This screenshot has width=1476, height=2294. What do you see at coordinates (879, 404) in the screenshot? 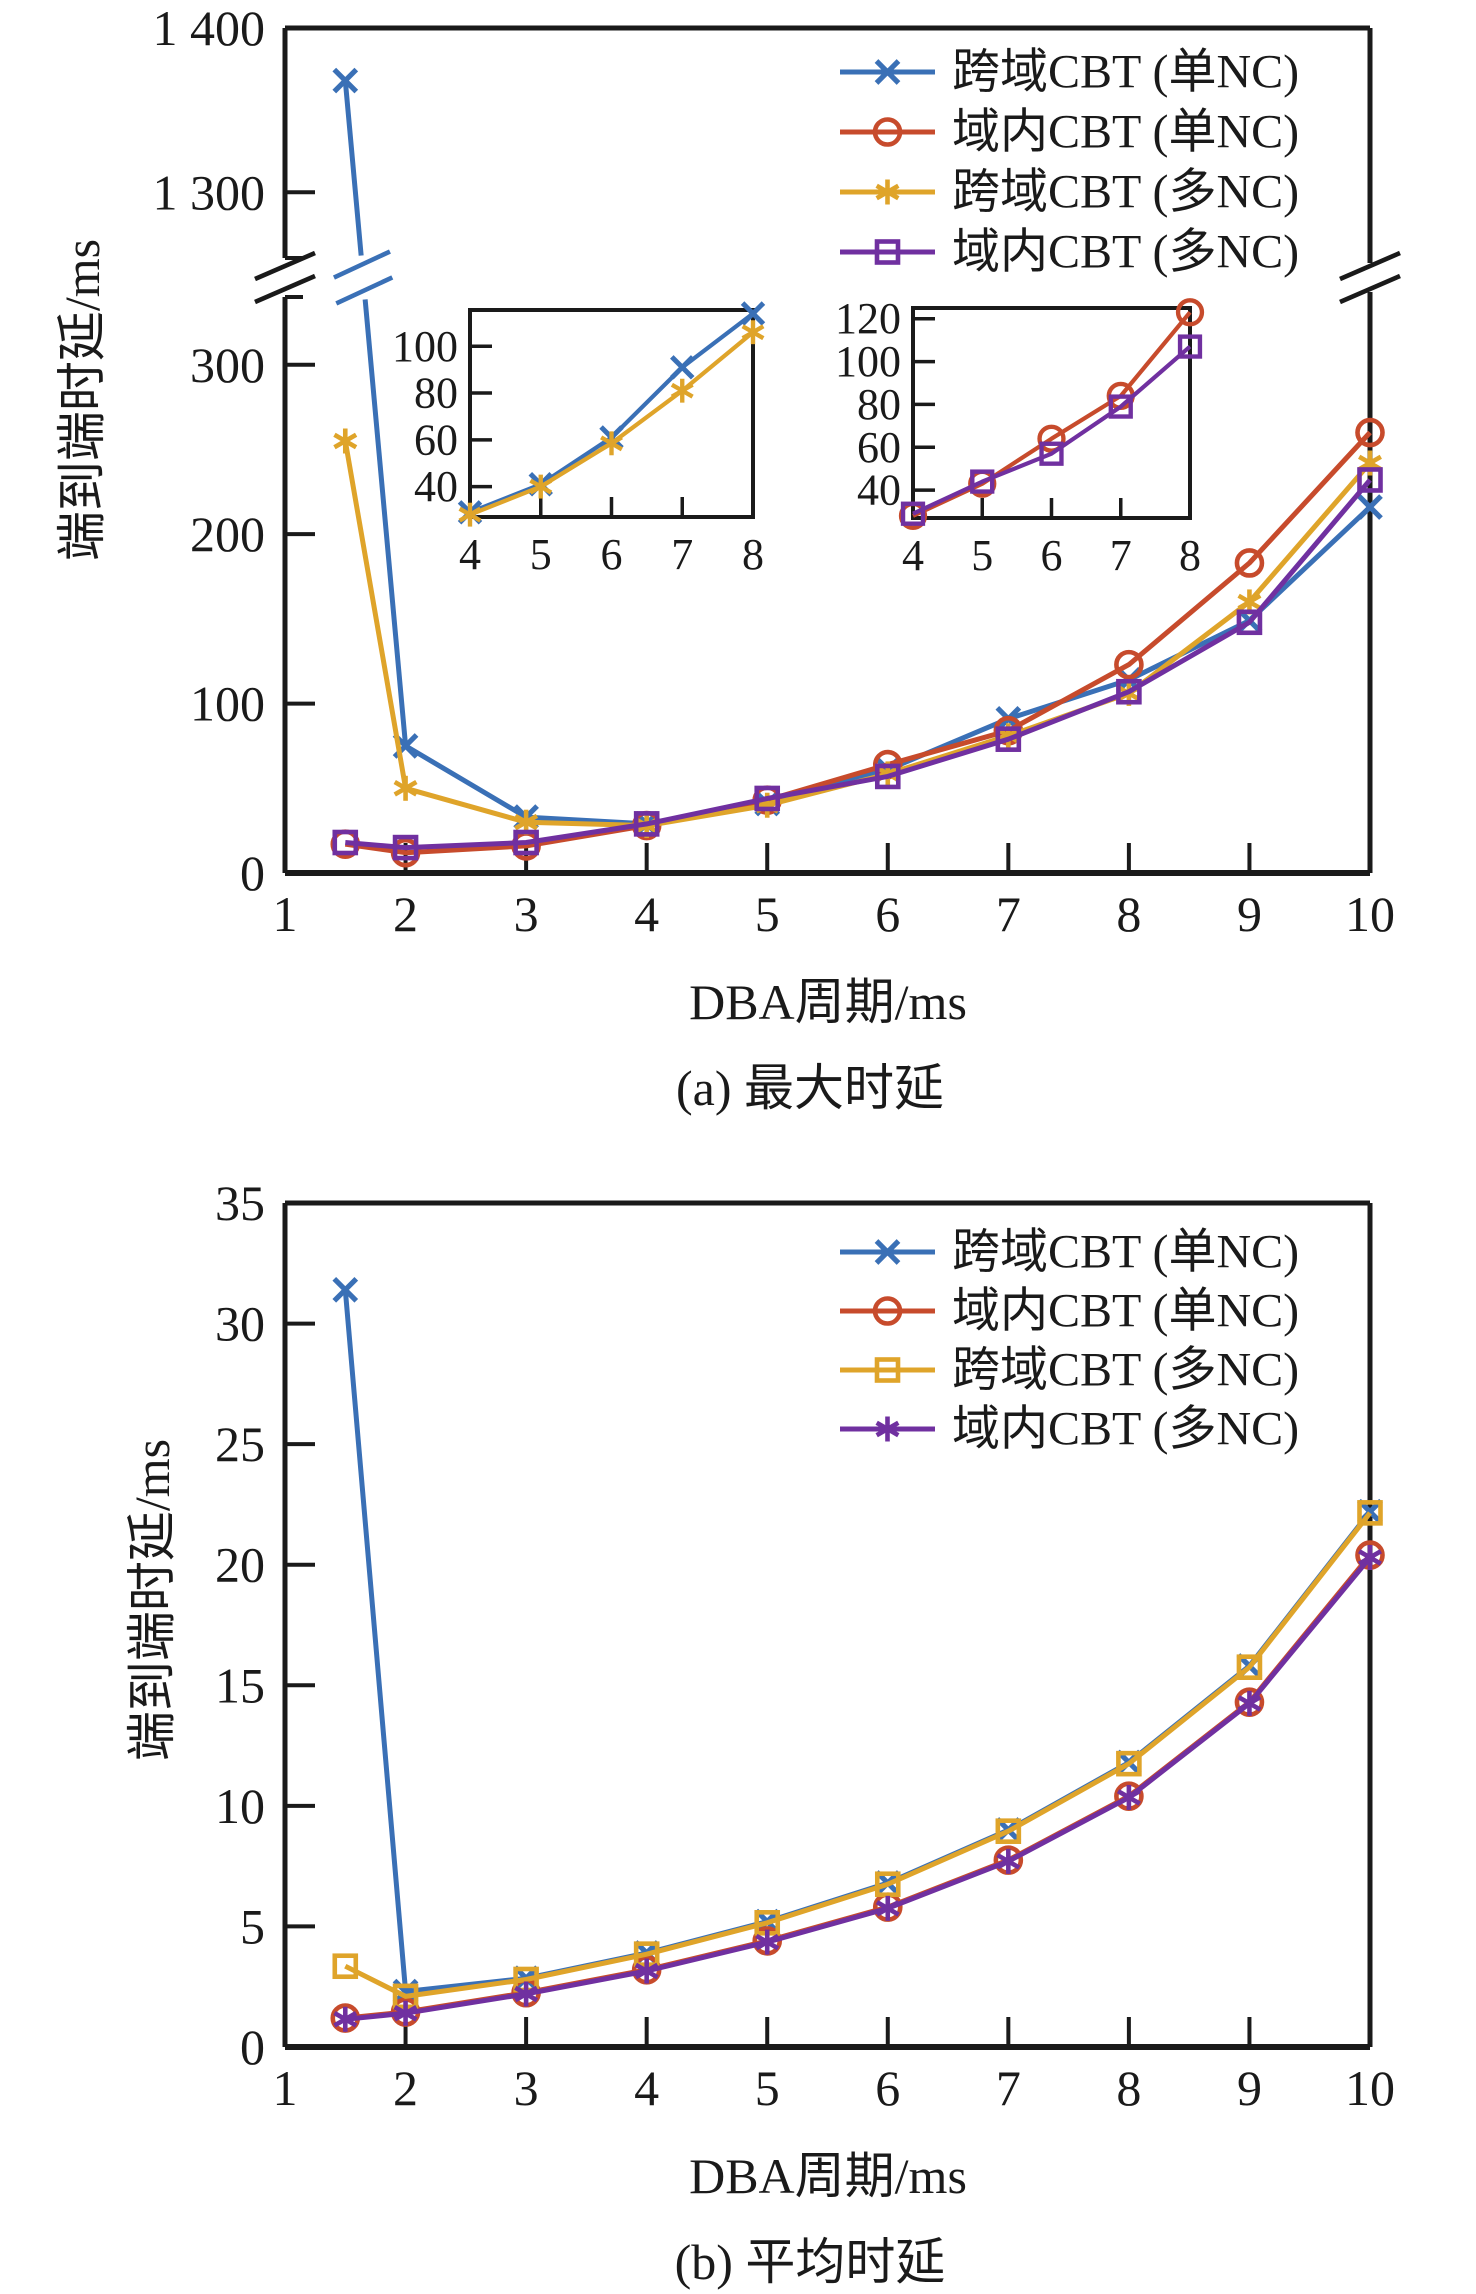
I see `inset-y-tick-label: 80` at bounding box center [879, 404].